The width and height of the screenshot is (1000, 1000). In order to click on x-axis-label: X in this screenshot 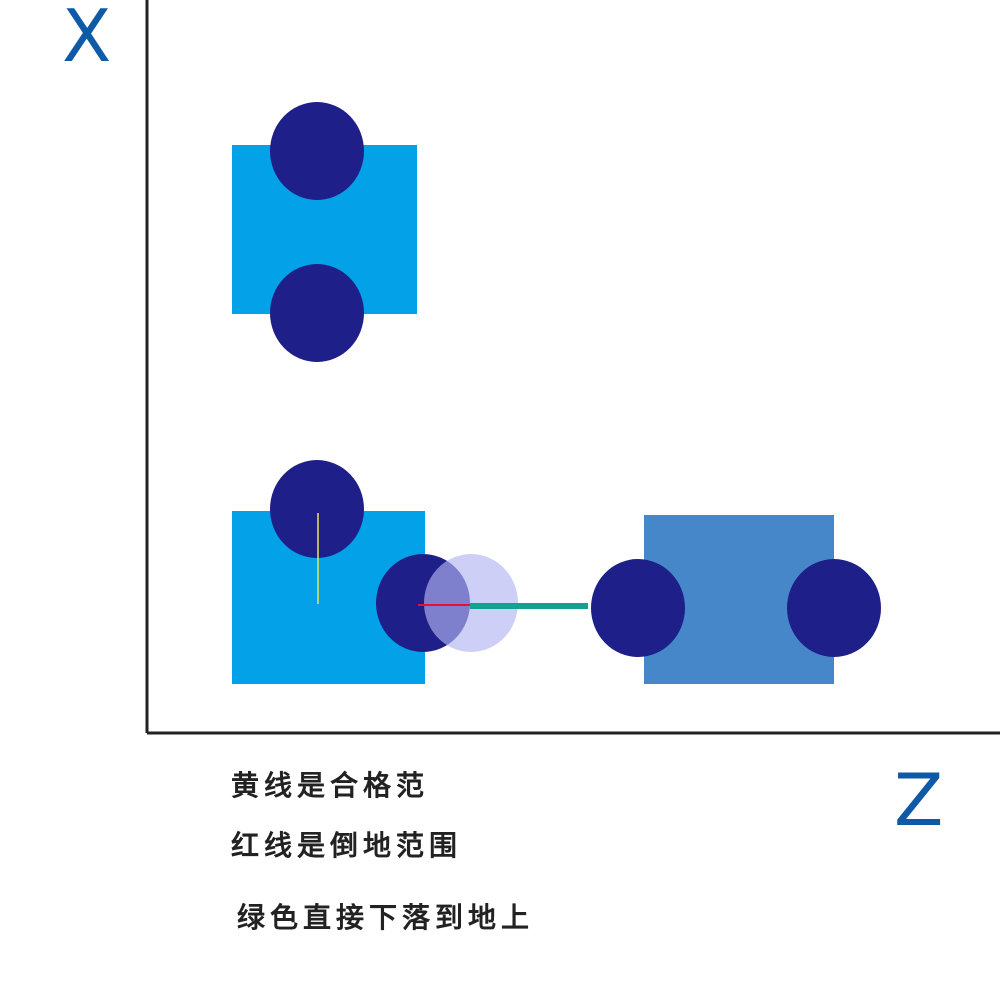, I will do `click(87, 39)`.